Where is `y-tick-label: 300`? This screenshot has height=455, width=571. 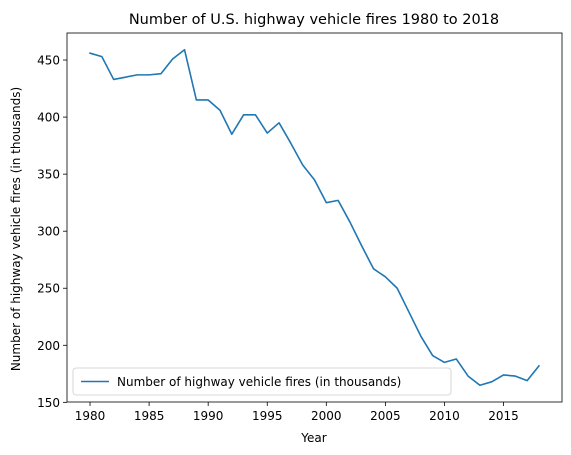
y-tick-label: 300 is located at coordinates (48, 232).